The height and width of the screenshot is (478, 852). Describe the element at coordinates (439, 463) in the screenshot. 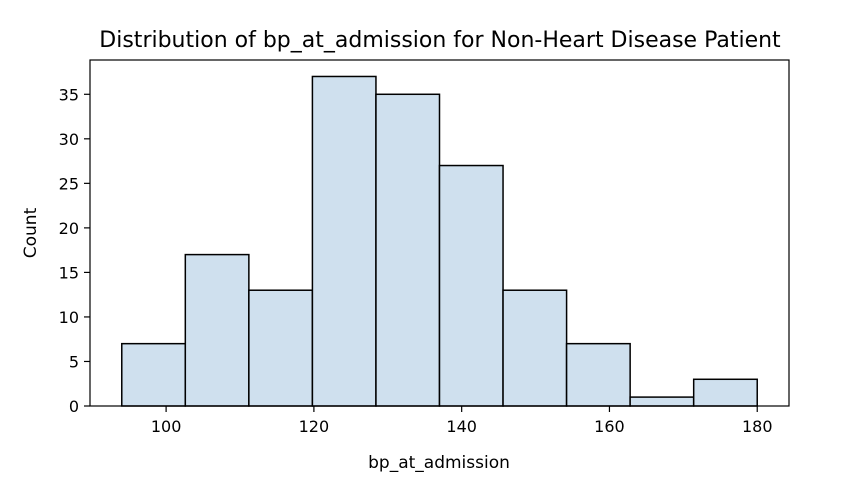

I see `x-axis-label: bp_at_admission` at that location.